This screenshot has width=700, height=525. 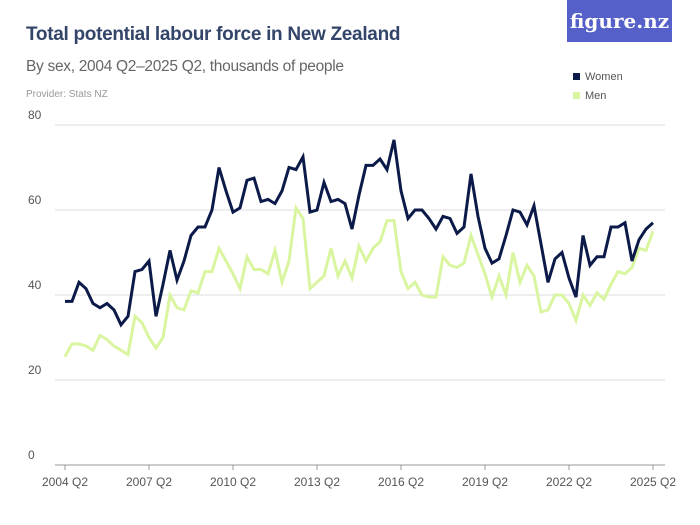 What do you see at coordinates (569, 482) in the screenshot?
I see `x-tick-label: 2022 Q2` at bounding box center [569, 482].